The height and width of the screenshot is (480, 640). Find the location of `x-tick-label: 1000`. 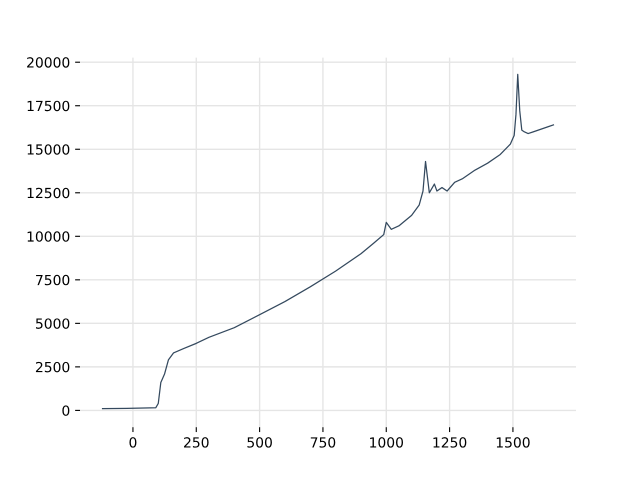

x-tick-label: 1000 is located at coordinates (387, 442).